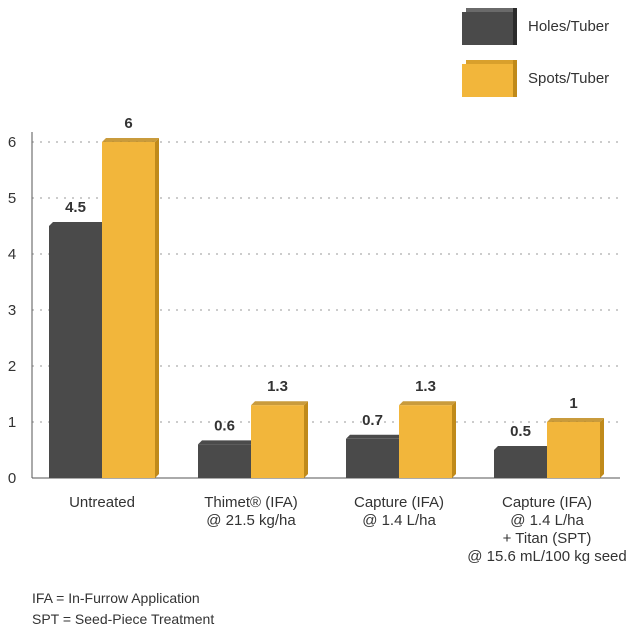  Describe the element at coordinates (425, 386) in the screenshot. I see `data-label-1-2: 1.3` at that location.